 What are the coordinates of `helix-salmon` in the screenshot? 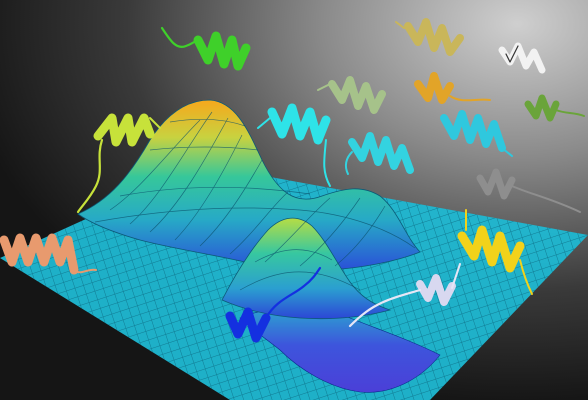 It's located at (48, 254).